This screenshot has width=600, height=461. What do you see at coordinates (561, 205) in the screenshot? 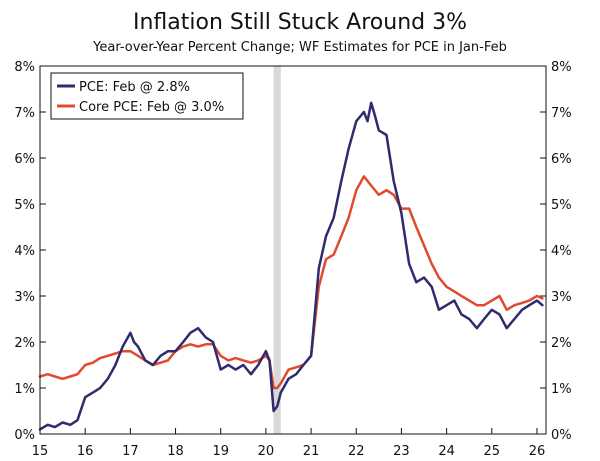
I see `y-tick-label-right: 5%` at bounding box center [561, 205].